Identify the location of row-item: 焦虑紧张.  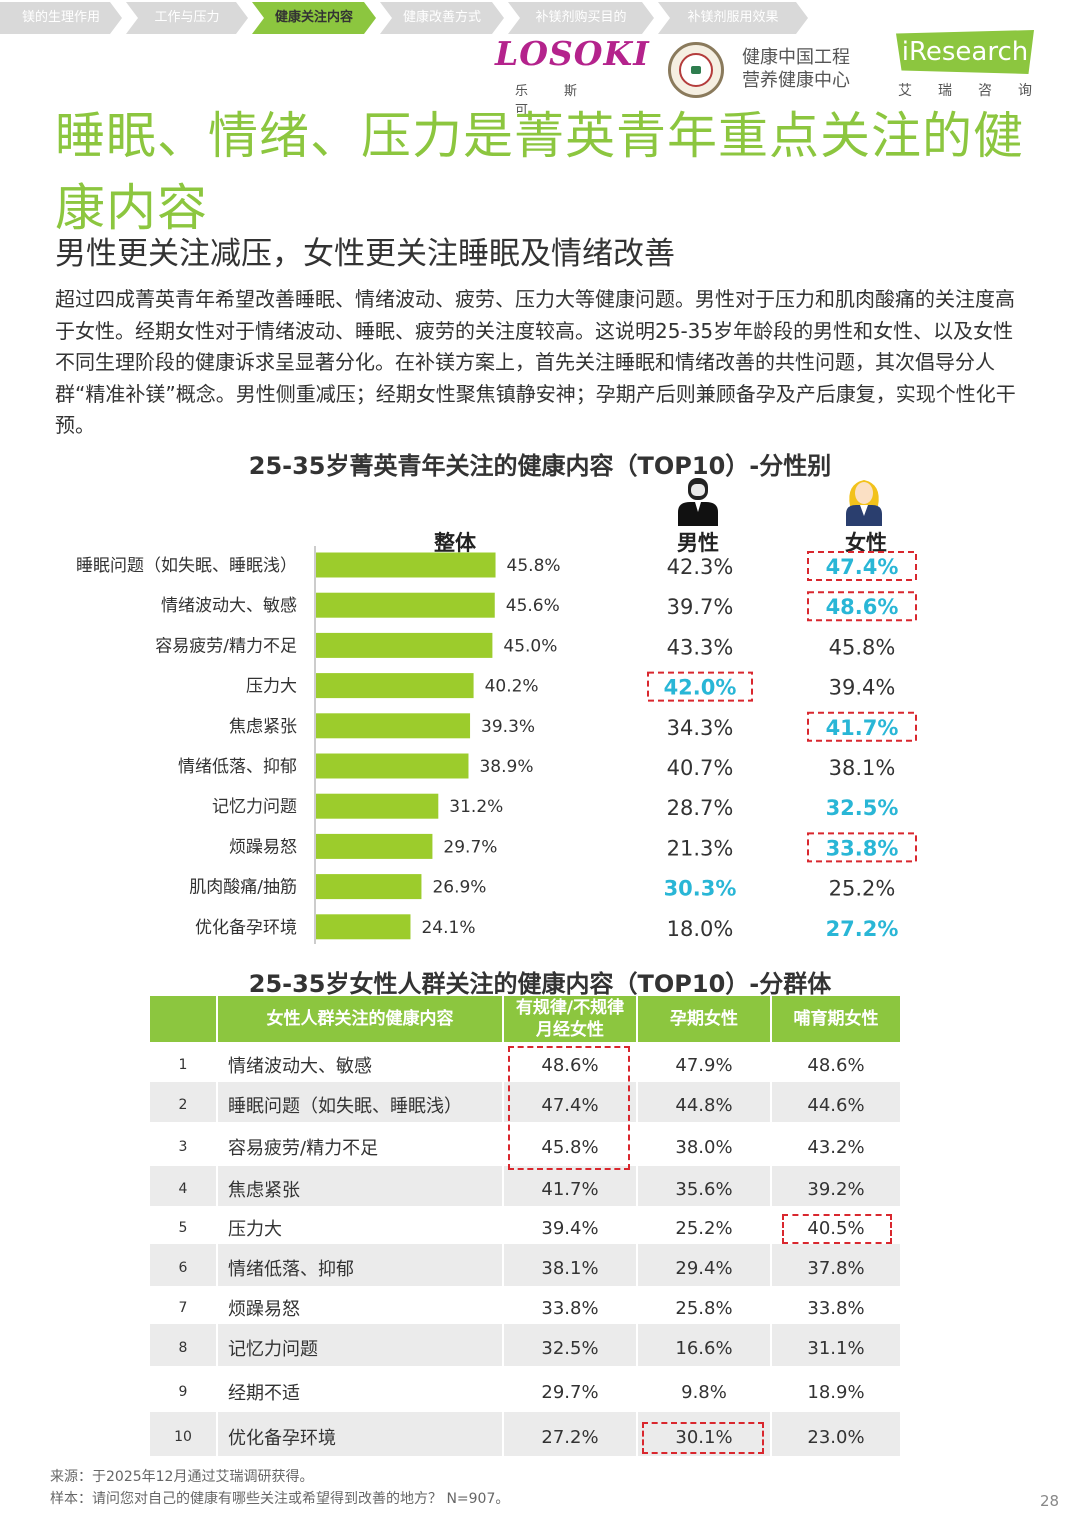
(264, 1190).